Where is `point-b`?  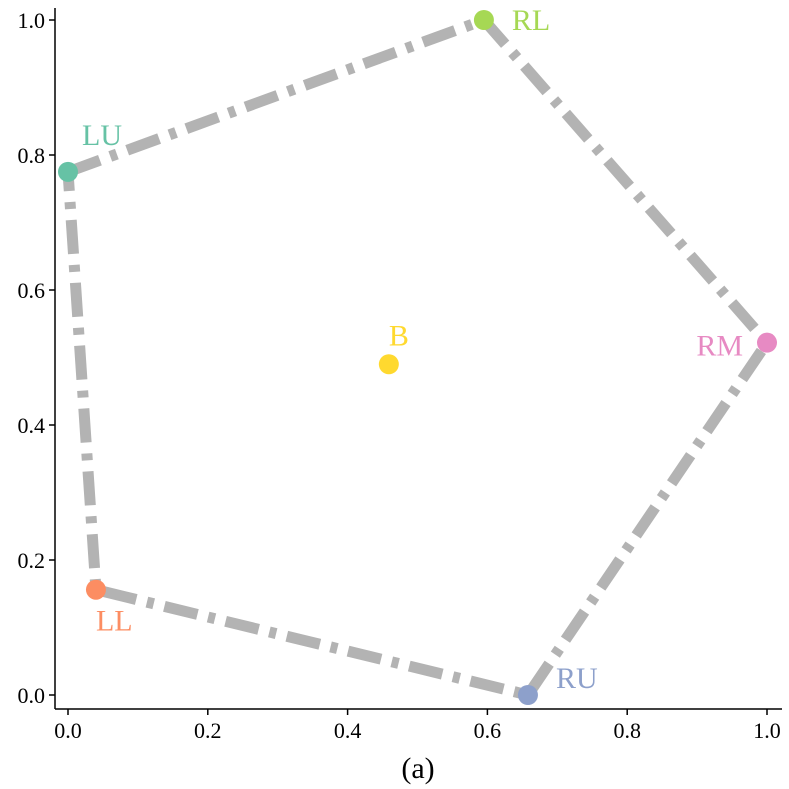
point-b is located at coordinates (388, 364).